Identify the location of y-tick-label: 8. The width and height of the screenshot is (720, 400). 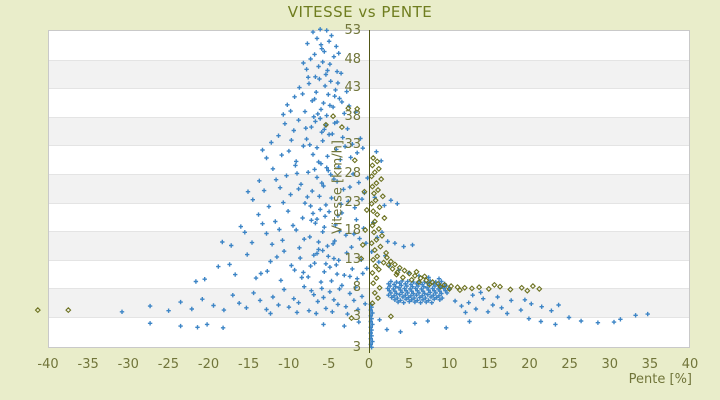
(356, 288).